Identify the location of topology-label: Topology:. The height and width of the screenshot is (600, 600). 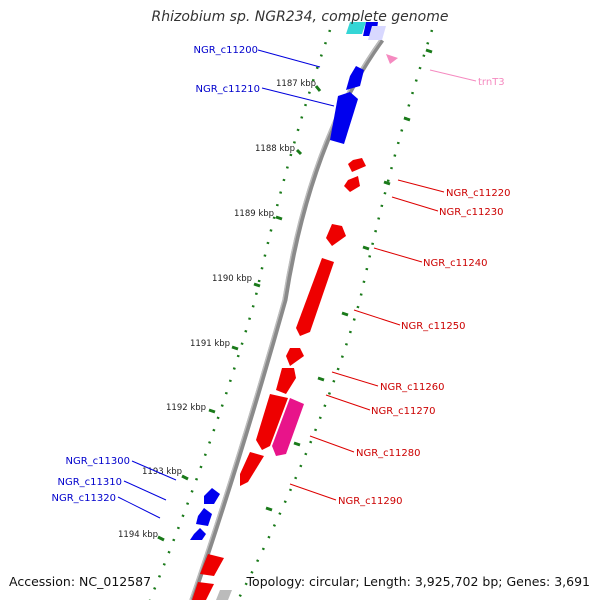
(276, 581).